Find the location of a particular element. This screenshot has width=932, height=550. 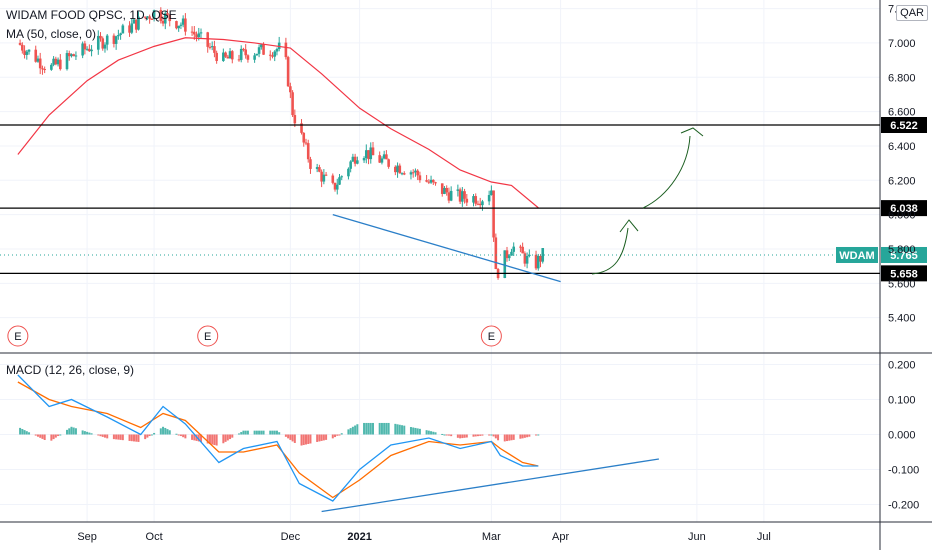

earnings-circle is located at coordinates (18, 336).